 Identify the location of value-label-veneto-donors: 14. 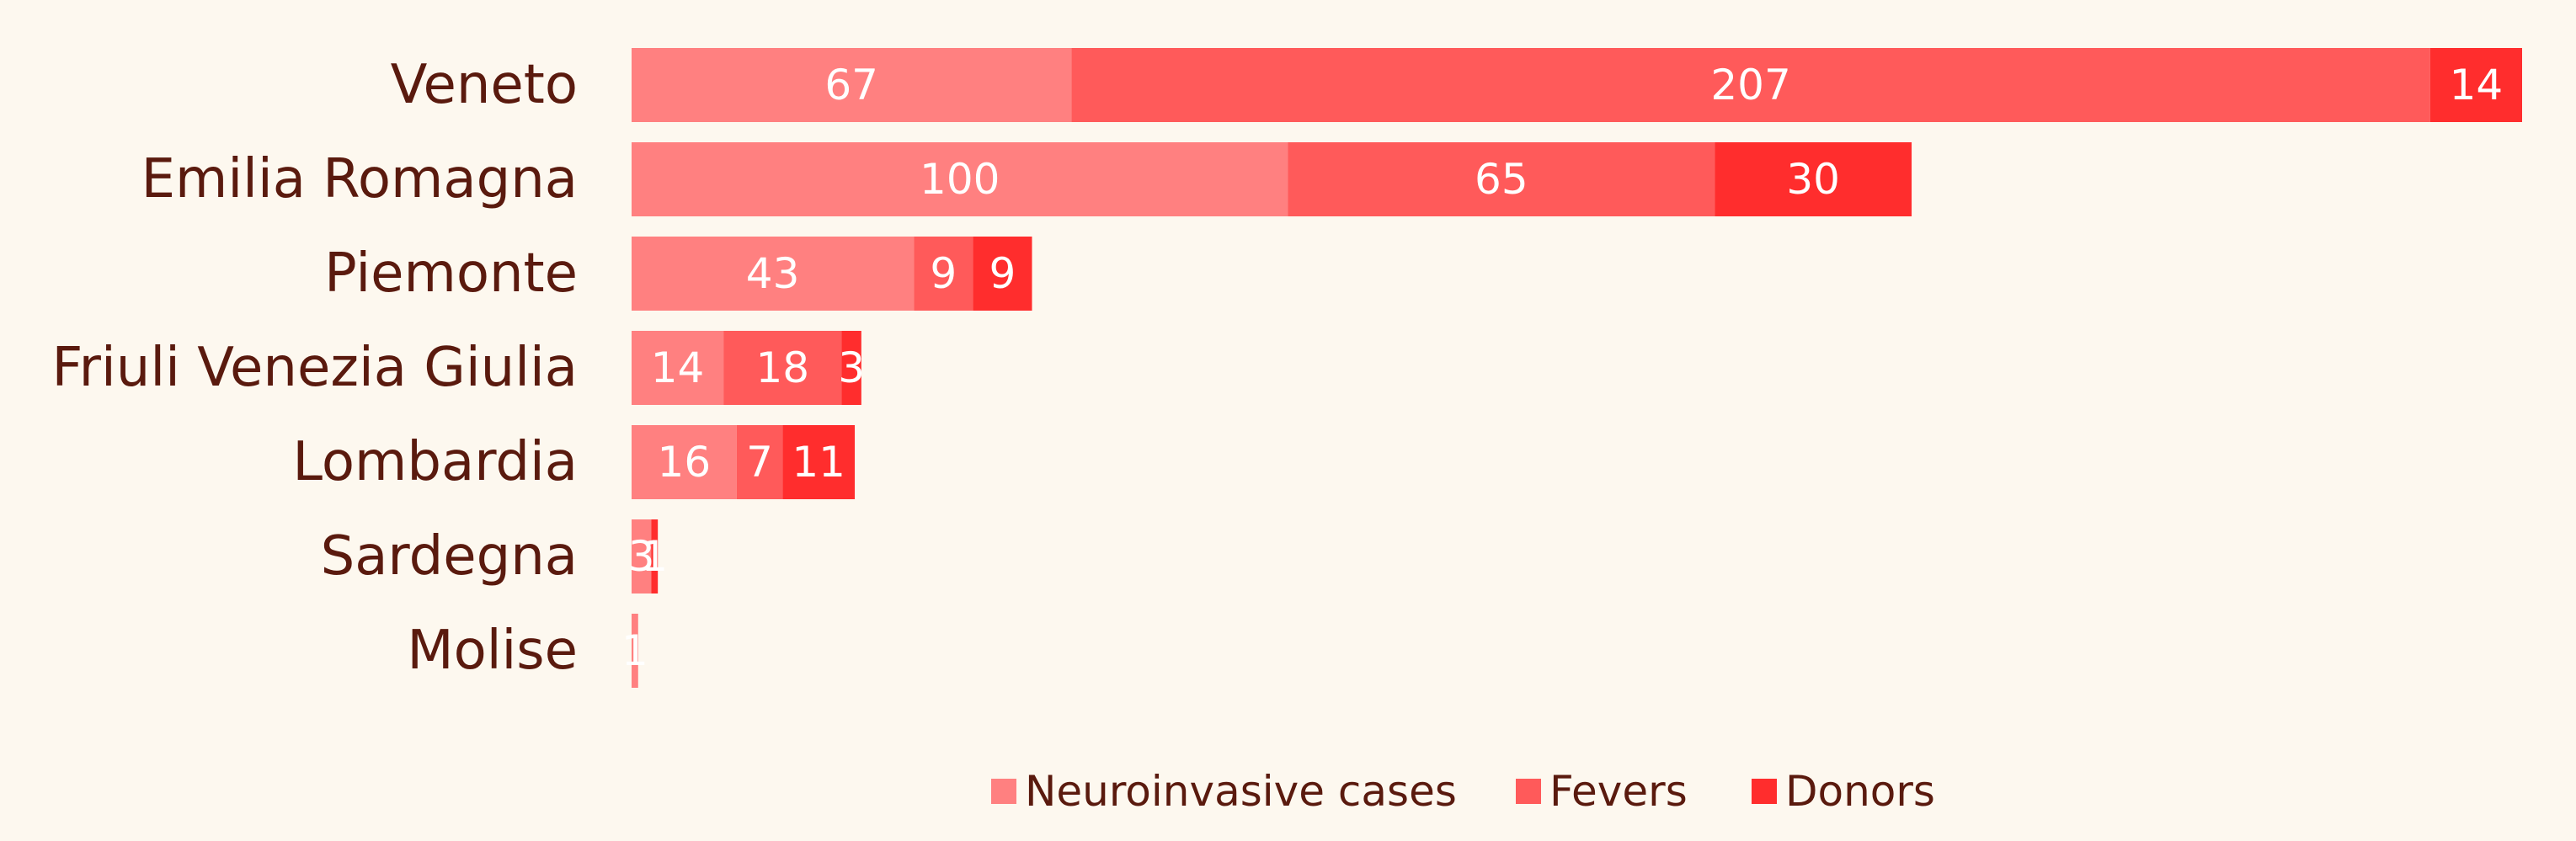
(2477, 85).